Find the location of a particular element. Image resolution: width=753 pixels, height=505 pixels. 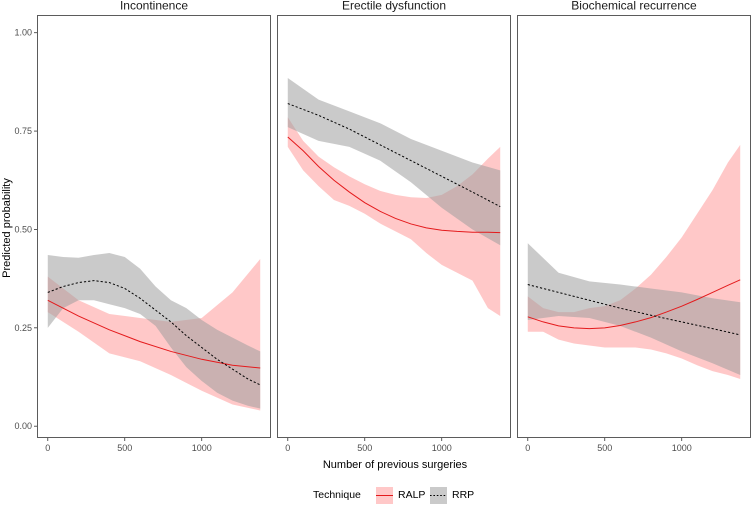

x-tick-label-incontinence-0: 0 is located at coordinates (47, 448).